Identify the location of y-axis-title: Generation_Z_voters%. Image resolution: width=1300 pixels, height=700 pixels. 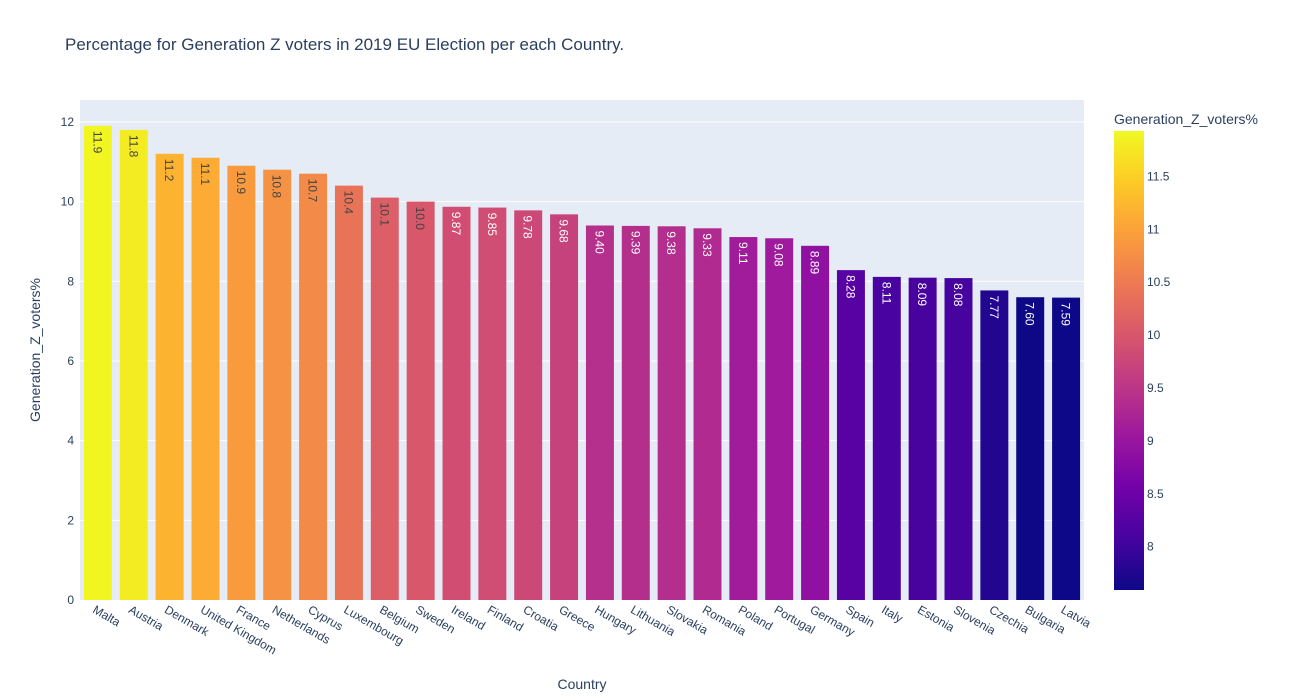
(35, 350).